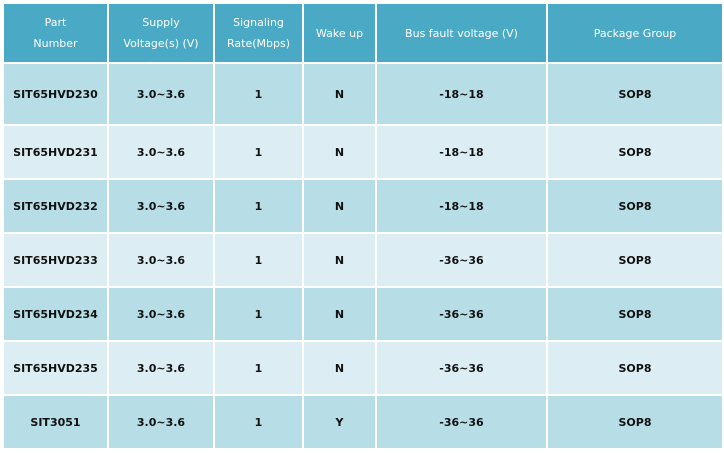 The image size is (724, 453). What do you see at coordinates (55, 33) in the screenshot?
I see `header-part-number: Part Number` at bounding box center [55, 33].